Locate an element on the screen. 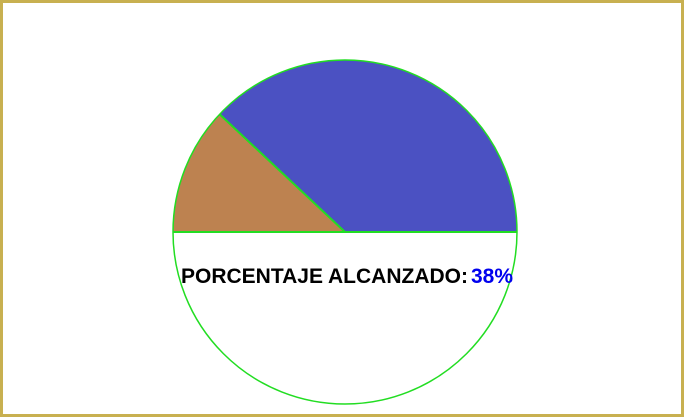 This screenshot has width=684, height=417. percentage-label-row: PORCENTAJE ALCANZADO: 38% is located at coordinates (347, 277).